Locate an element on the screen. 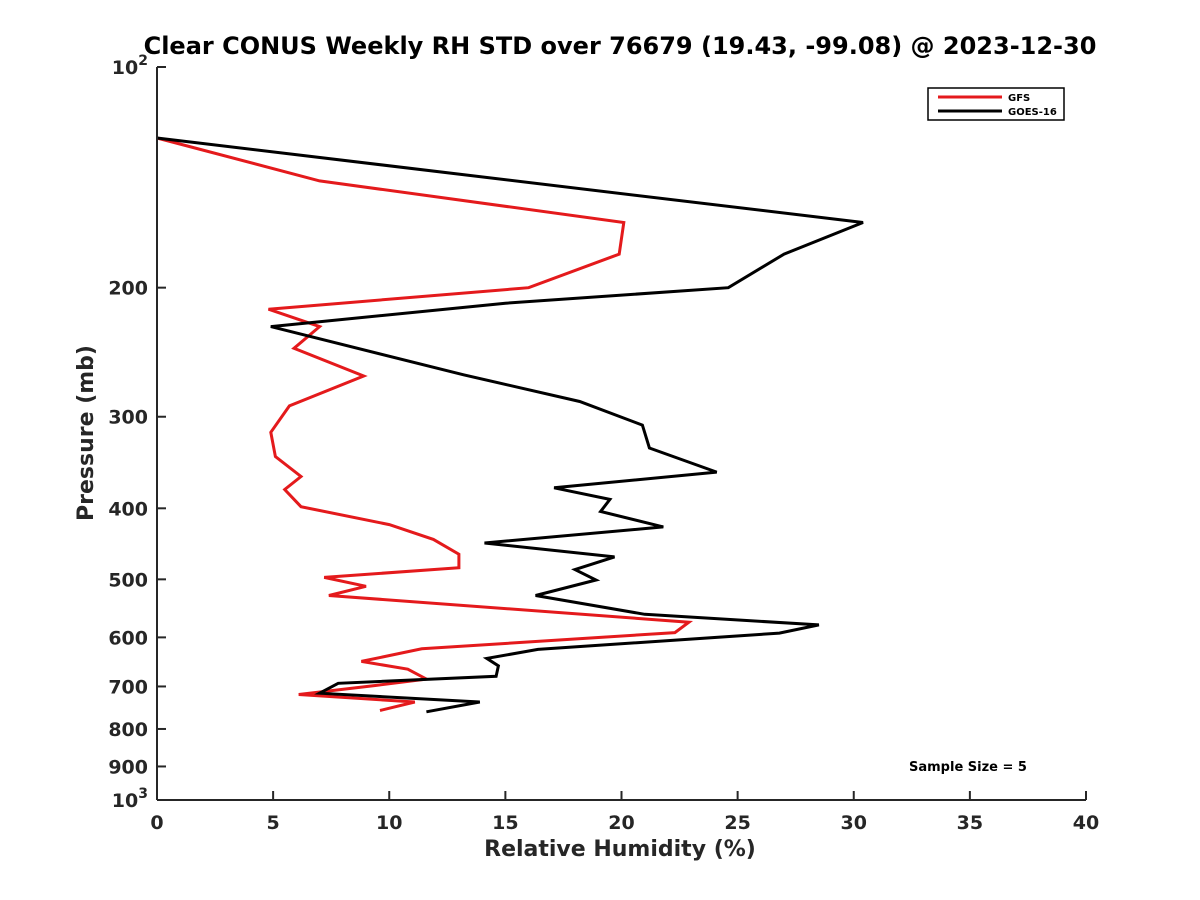 The width and height of the screenshot is (1200, 900). legend-box is located at coordinates (996, 104).